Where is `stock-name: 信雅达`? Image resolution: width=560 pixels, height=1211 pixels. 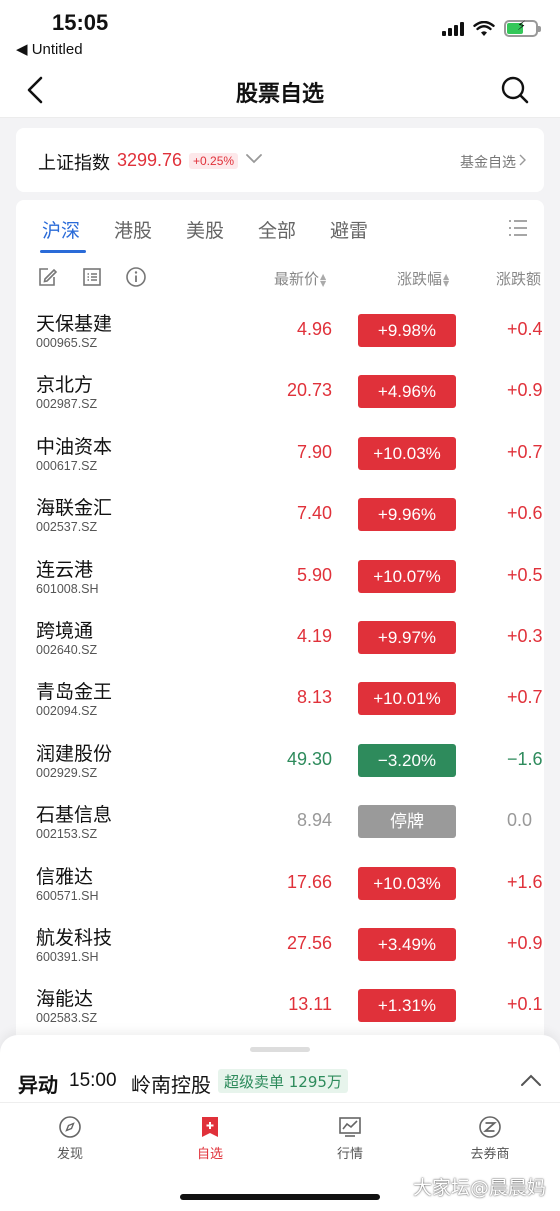
stock-name: 信雅达 is located at coordinates (65, 876).